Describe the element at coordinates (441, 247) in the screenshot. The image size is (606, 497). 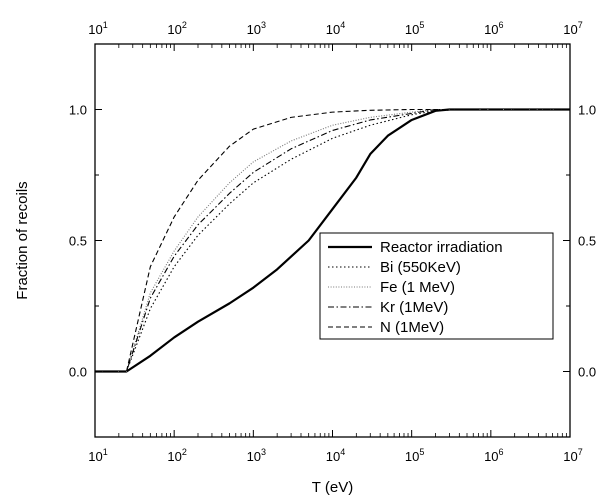
I see `legend-label-1: Reactor irradiation` at that location.